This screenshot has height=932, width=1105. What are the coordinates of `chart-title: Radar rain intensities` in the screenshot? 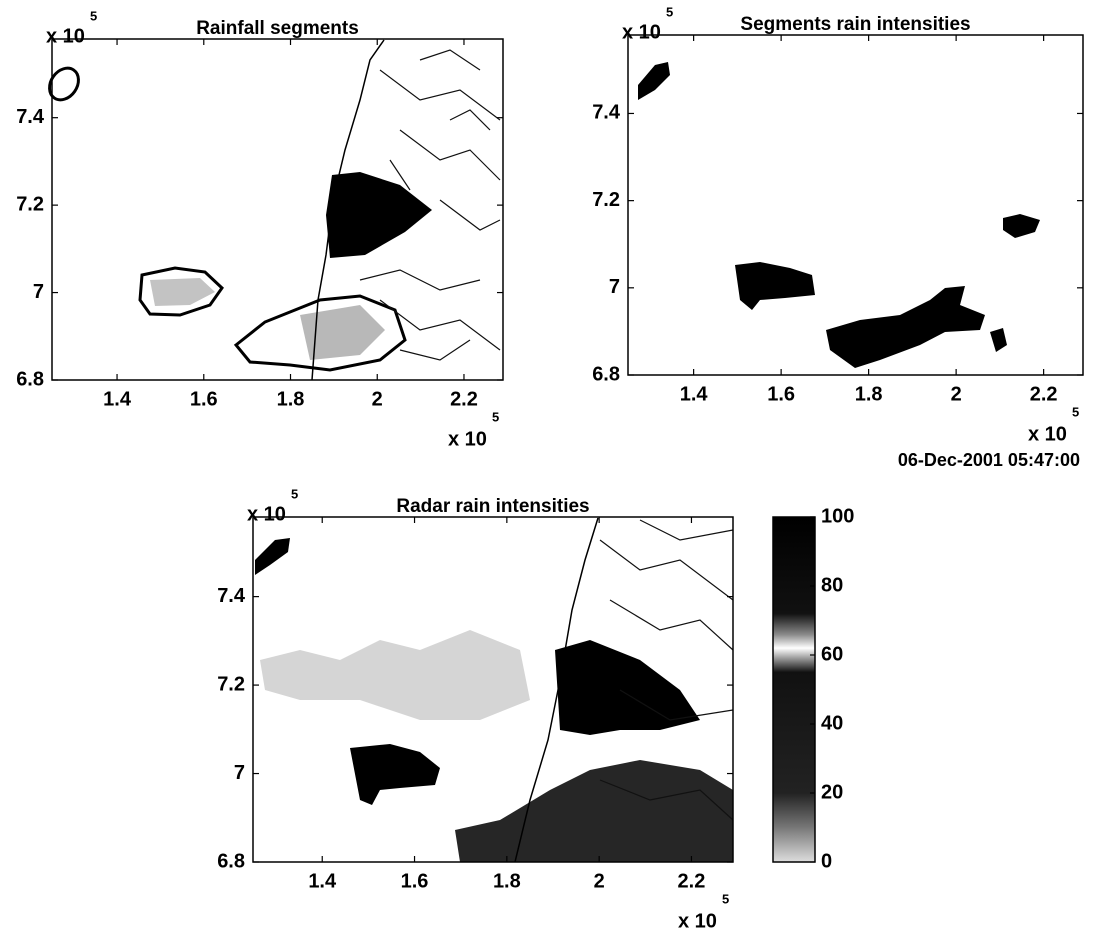 It's located at (492, 506).